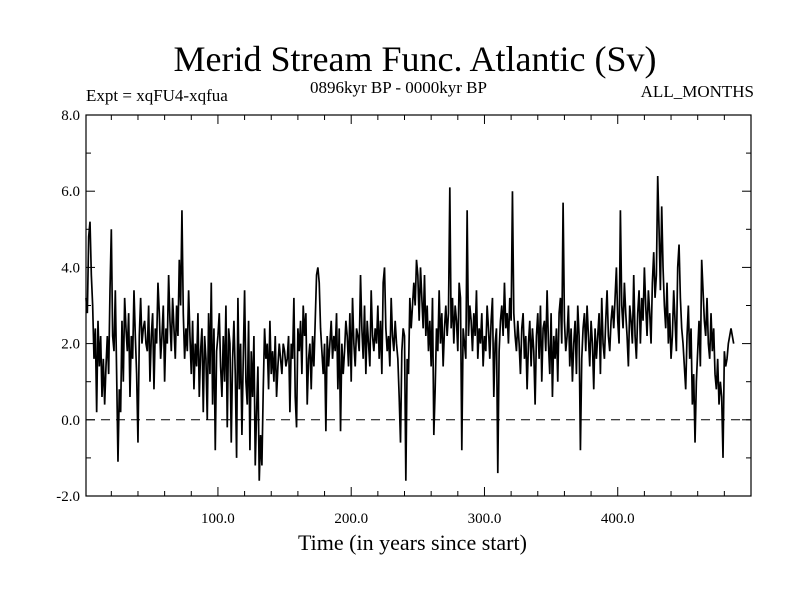 Image resolution: width=800 pixels, height=600 pixels. Describe the element at coordinates (412, 542) in the screenshot. I see `x-axis-label: Time (in years since start)` at that location.